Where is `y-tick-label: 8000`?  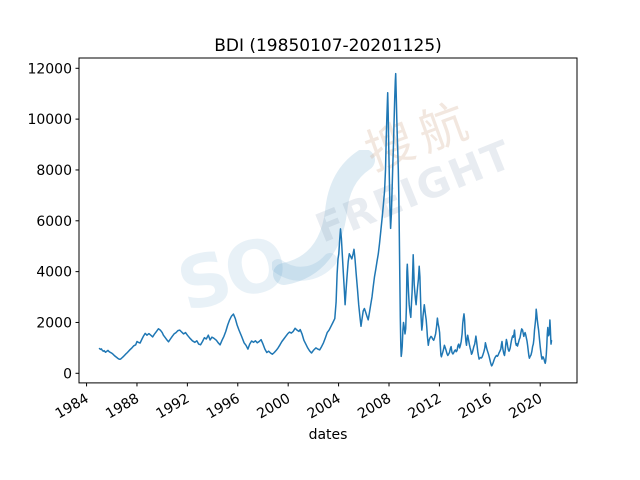 y-tick-label: 8000 is located at coordinates (54, 171).